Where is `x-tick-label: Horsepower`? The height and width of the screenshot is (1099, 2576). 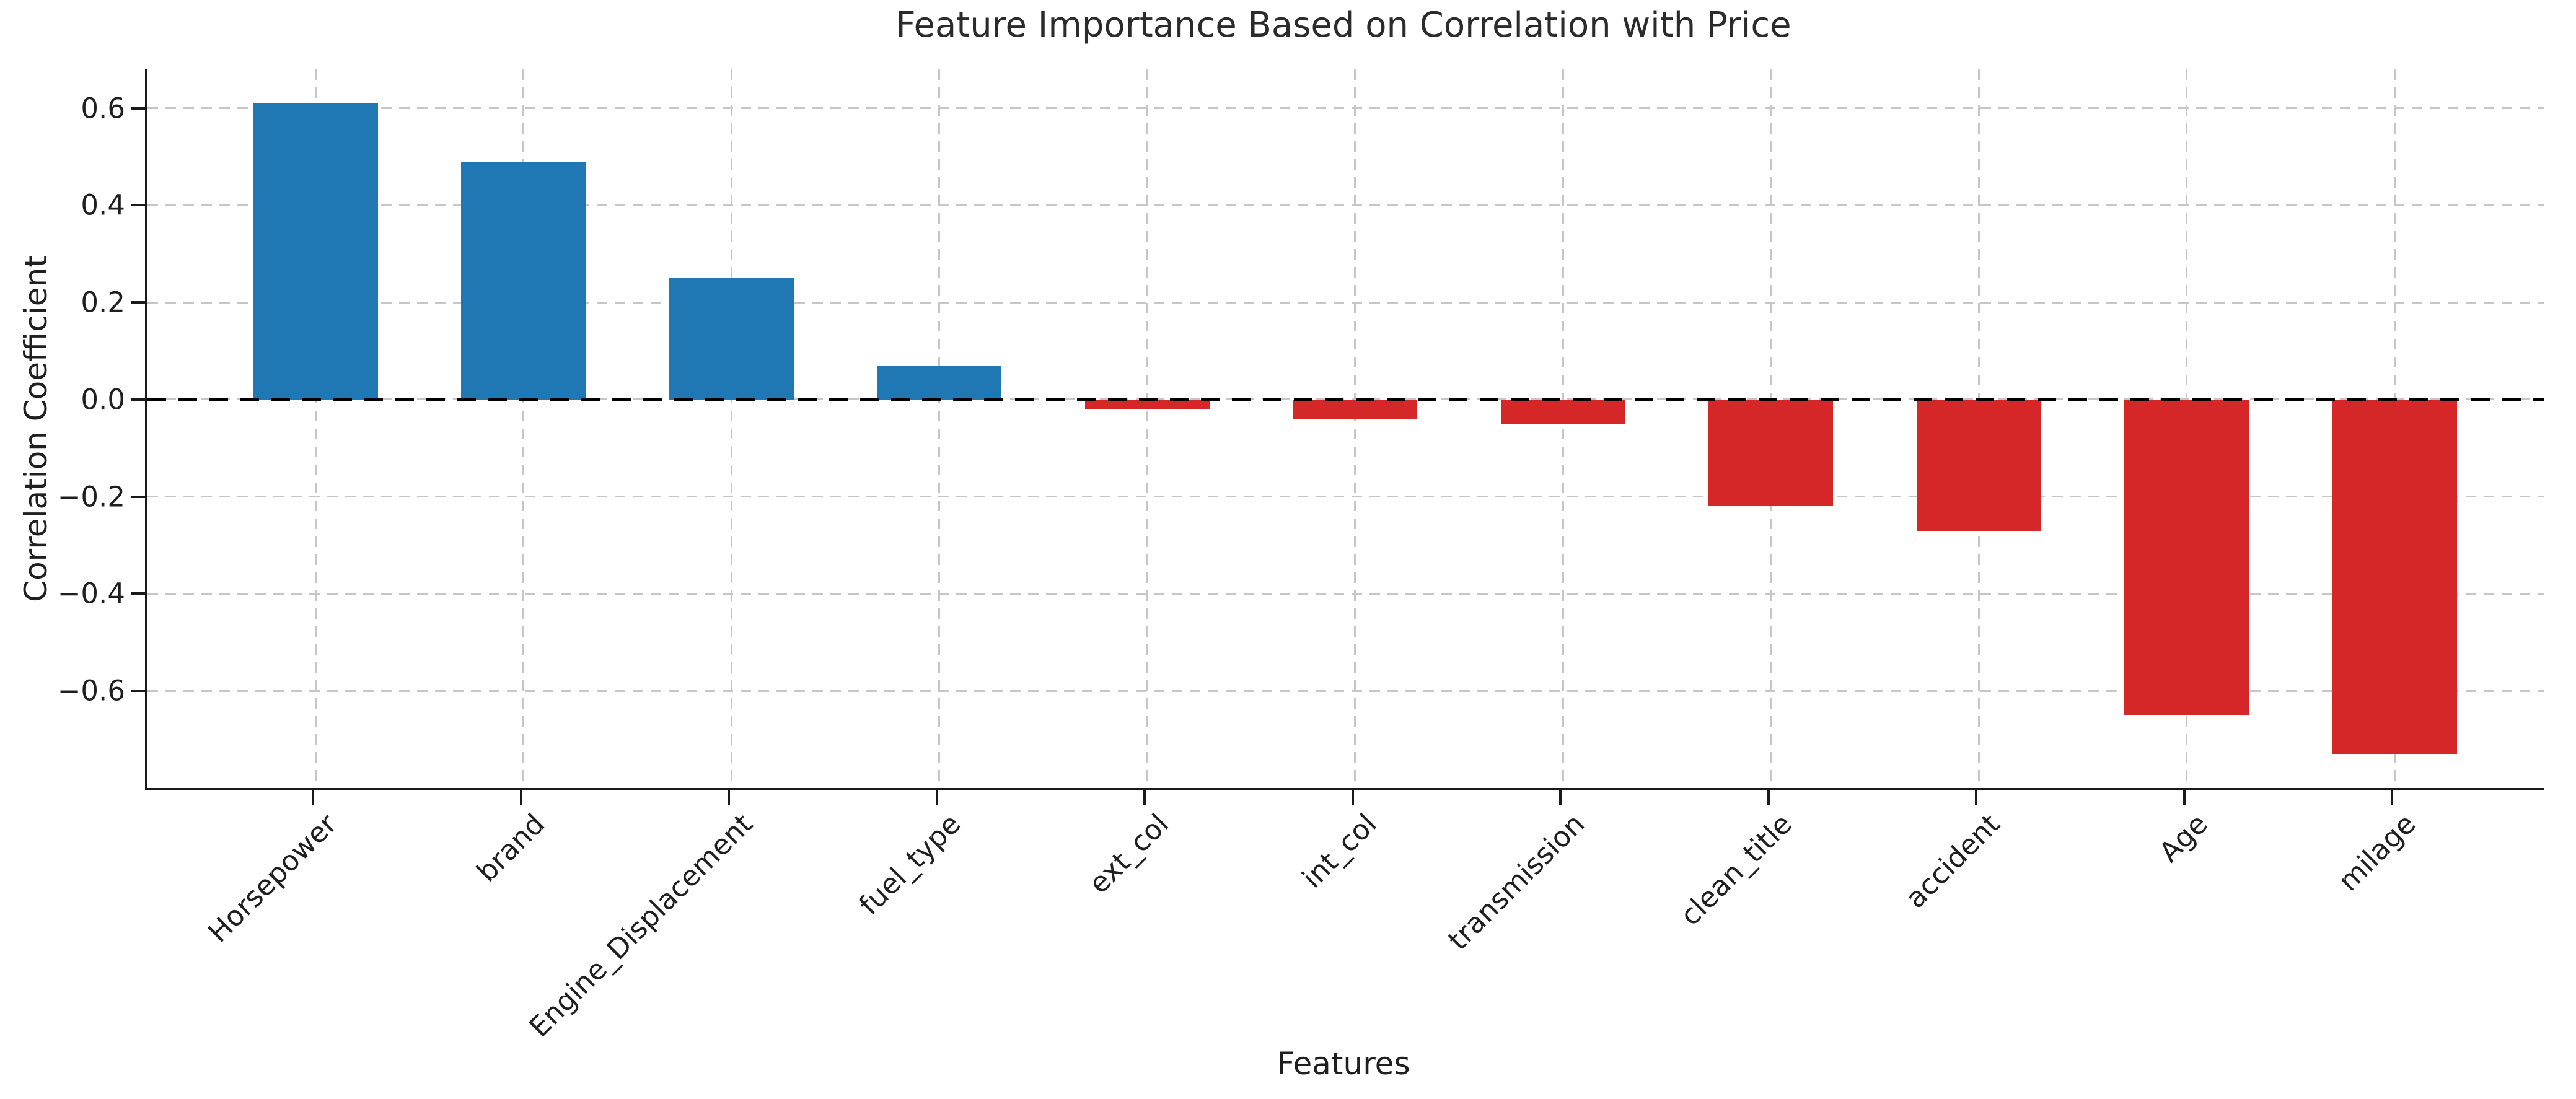
x-tick-label: Horsepower is located at coordinates (272, 878).